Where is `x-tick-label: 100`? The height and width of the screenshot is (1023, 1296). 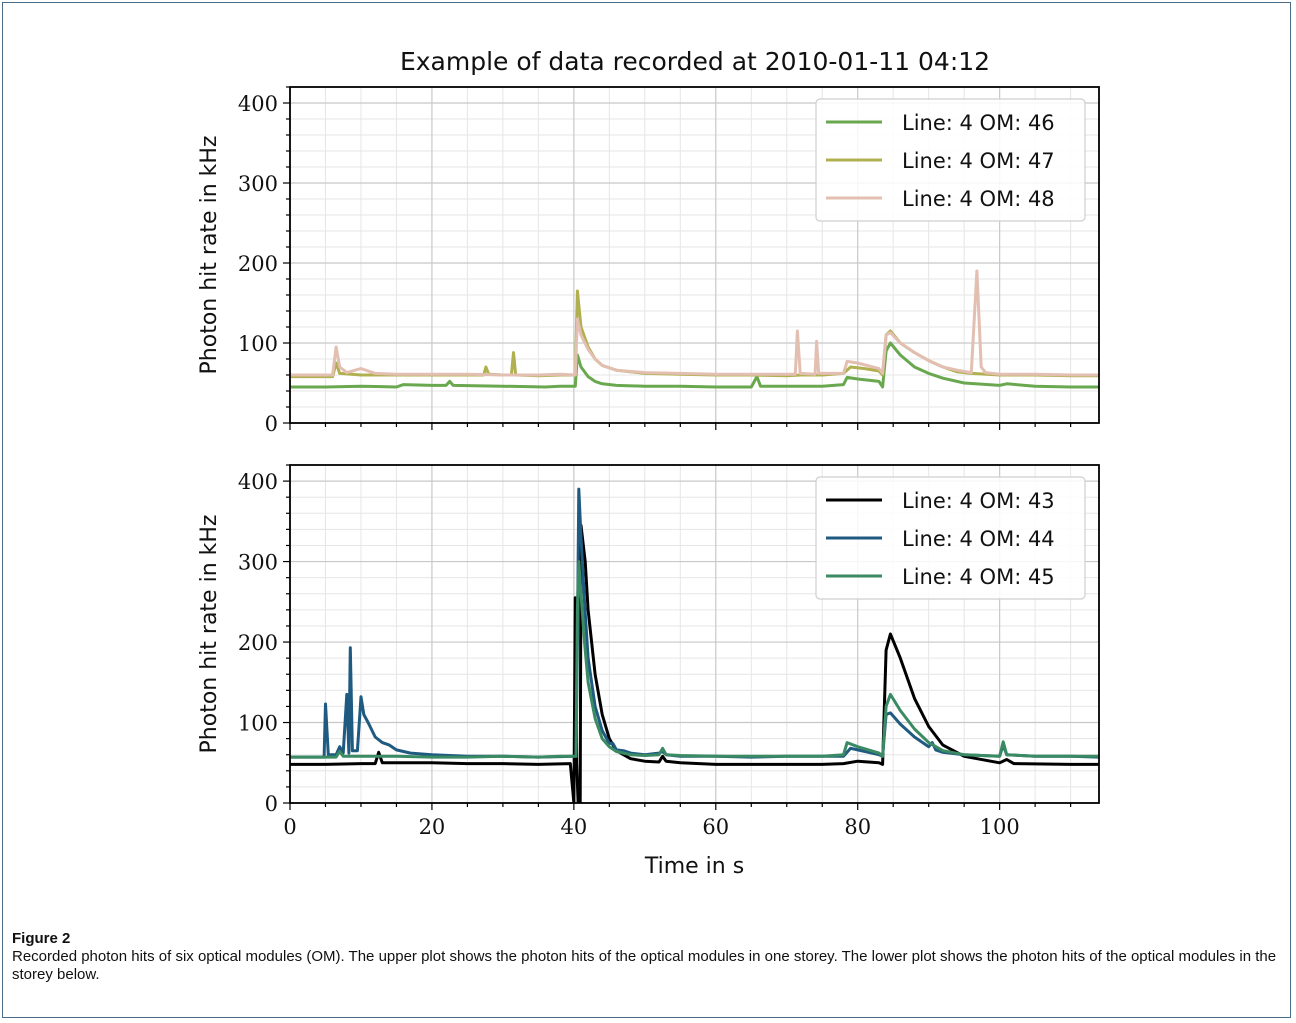
x-tick-label: 100 is located at coordinates (1000, 827).